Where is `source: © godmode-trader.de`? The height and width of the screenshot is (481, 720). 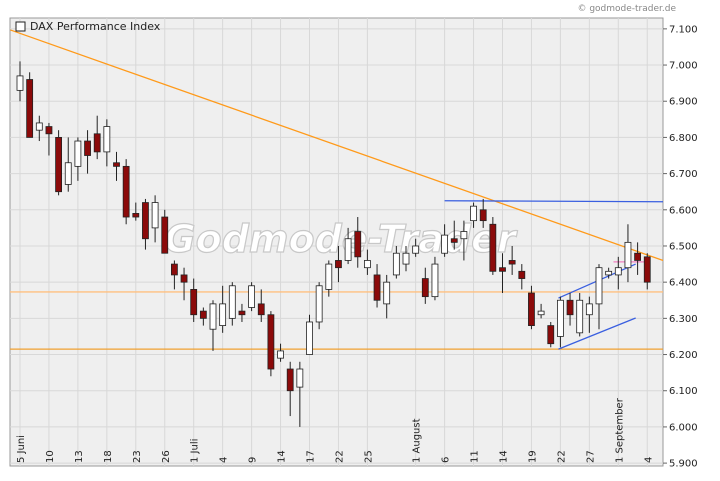 source: © godmode-trader.de is located at coordinates (626, 9).